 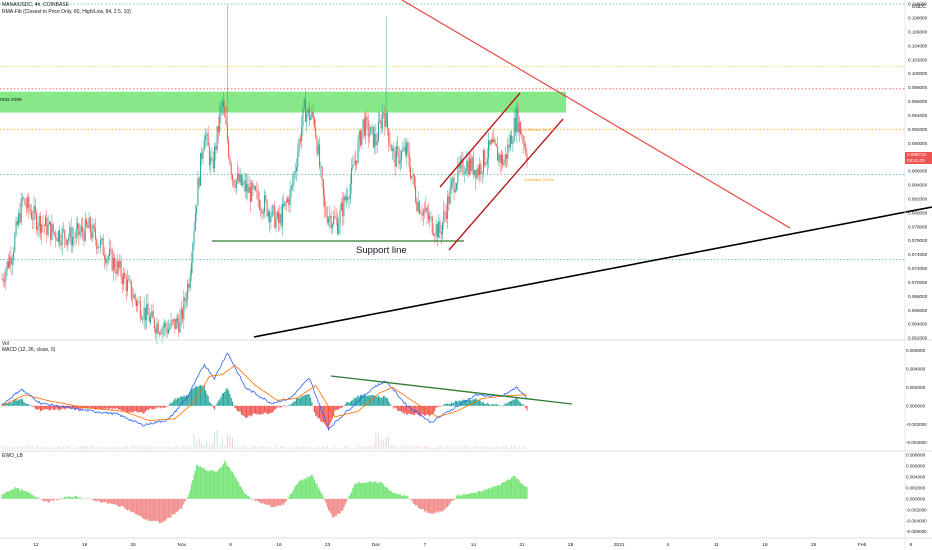 What do you see at coordinates (667, 545) in the screenshot?
I see `time-tick-label: 4` at bounding box center [667, 545].